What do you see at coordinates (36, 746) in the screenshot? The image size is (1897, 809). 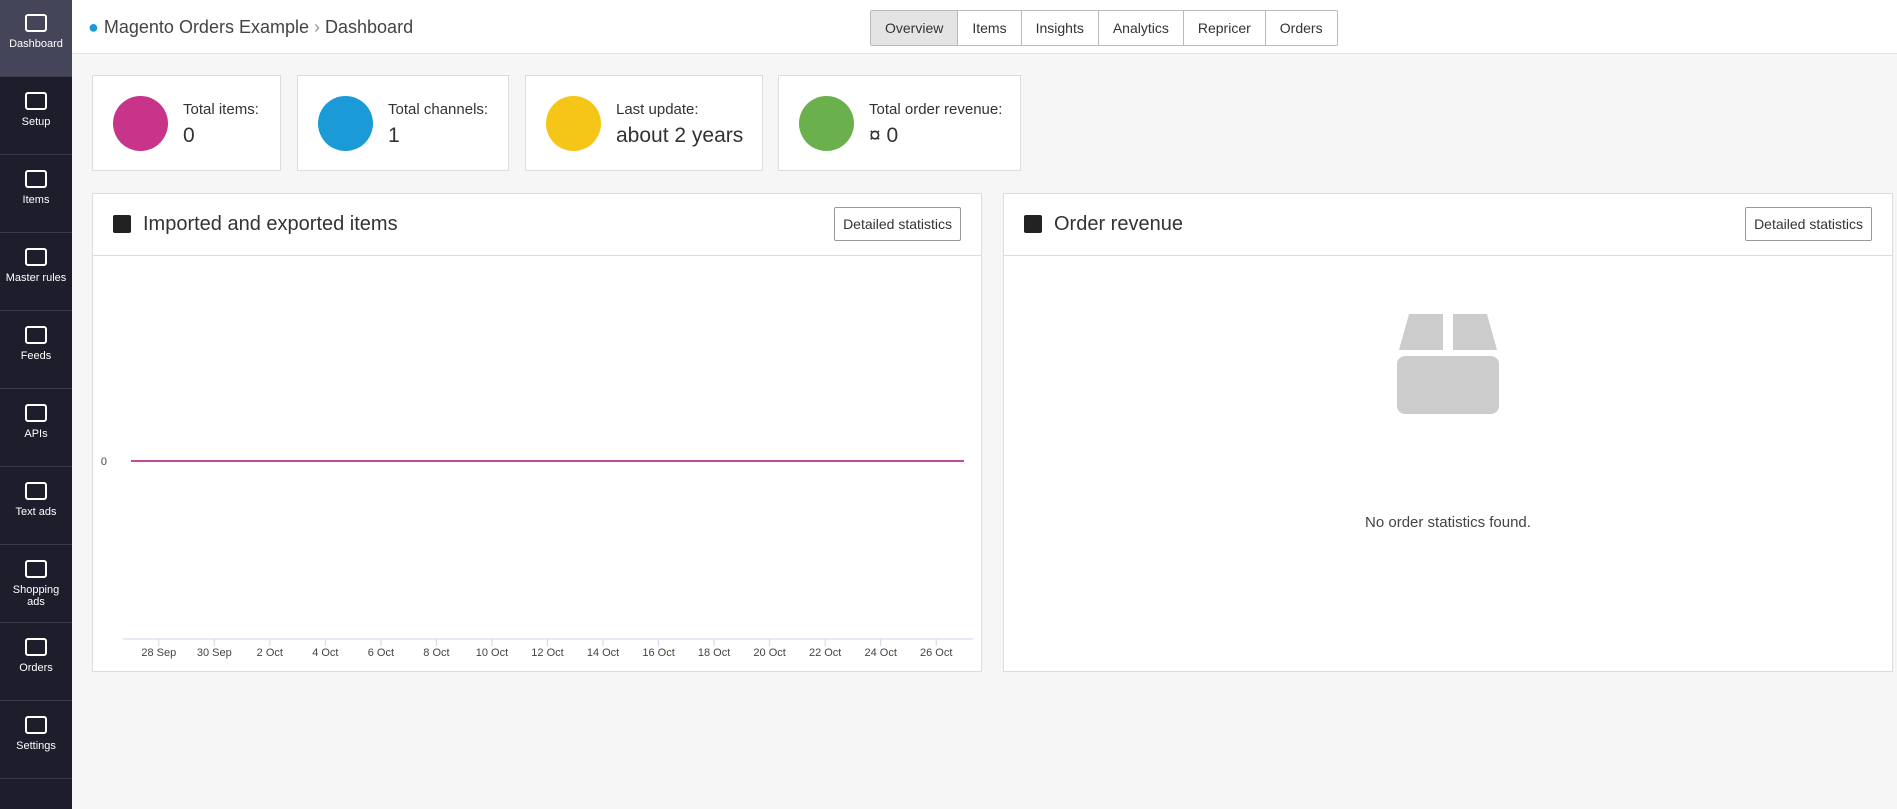 I see `nav-label: Settings` at bounding box center [36, 746].